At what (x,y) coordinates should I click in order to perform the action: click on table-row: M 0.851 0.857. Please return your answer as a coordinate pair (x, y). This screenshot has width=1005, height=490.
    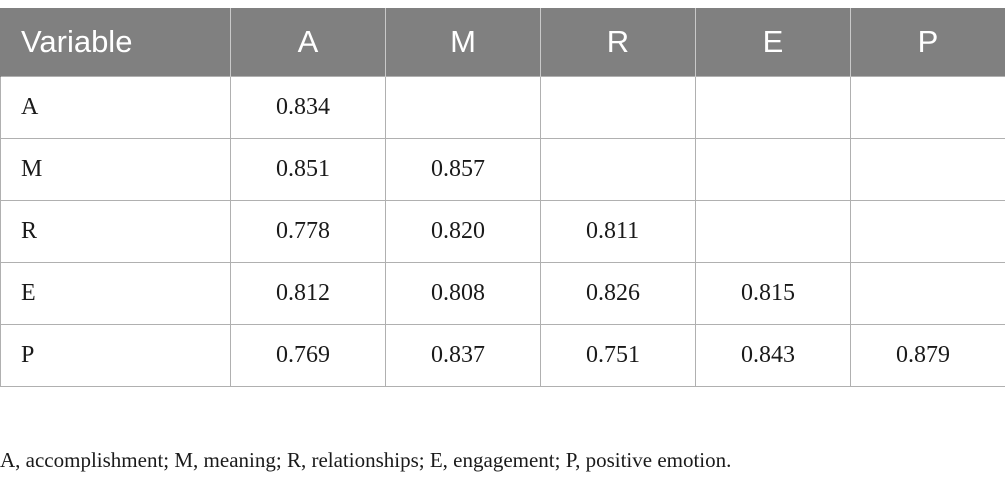
    Looking at the image, I should click on (502, 169).